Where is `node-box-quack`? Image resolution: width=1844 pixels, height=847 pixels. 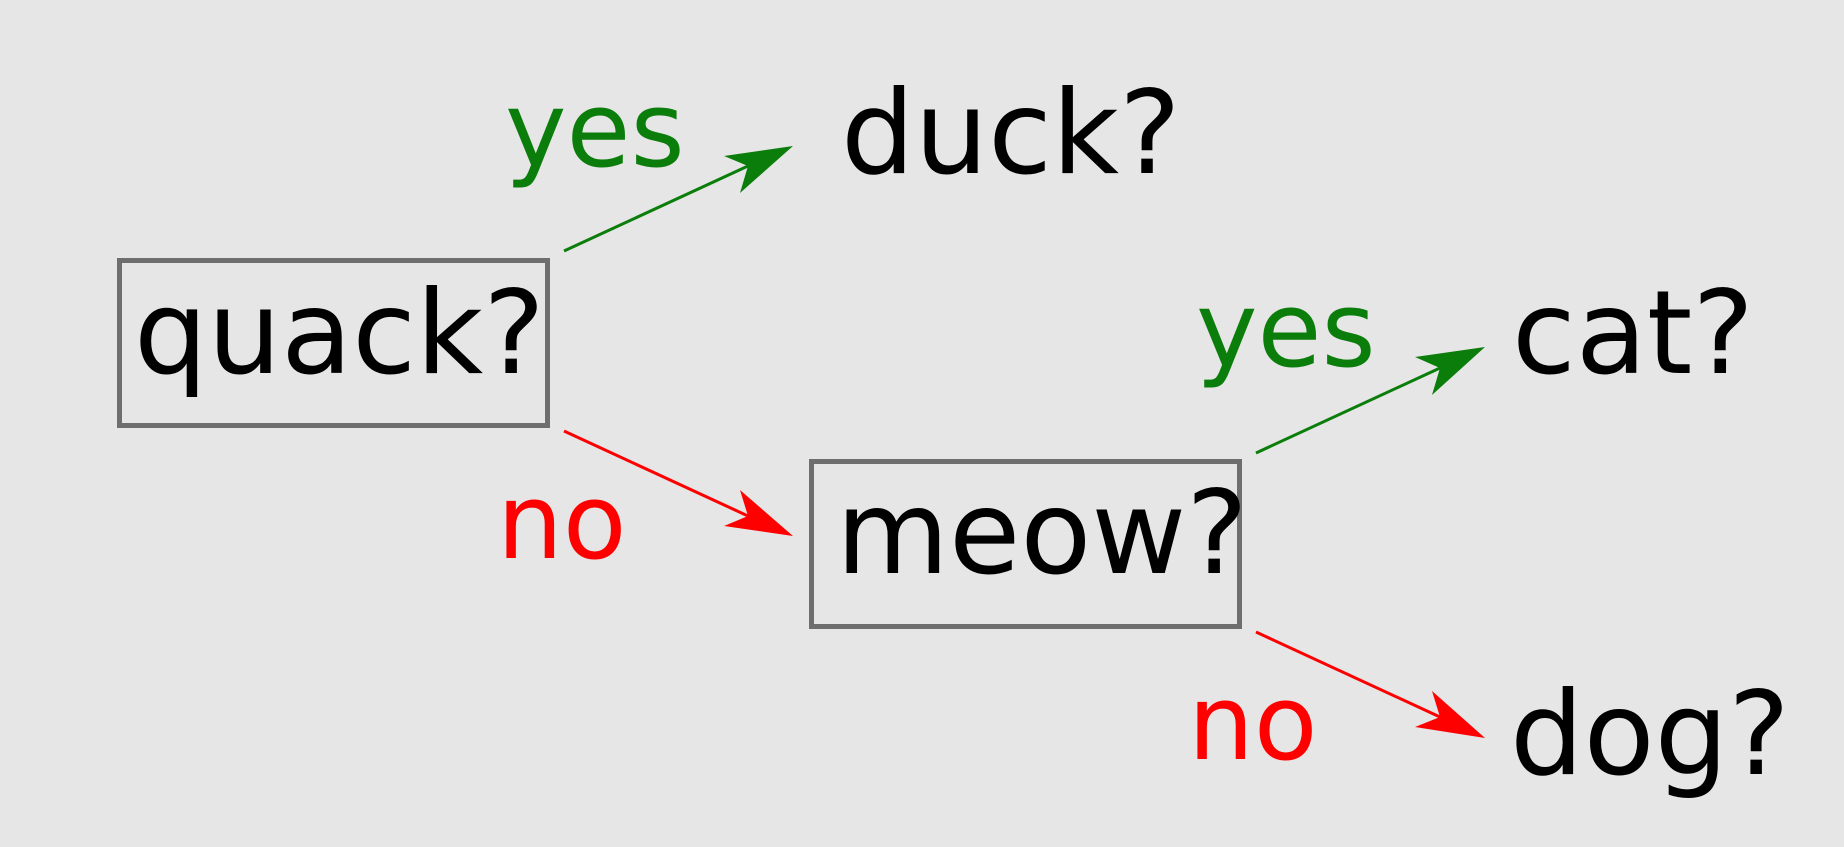
node-box-quack is located at coordinates (333, 343).